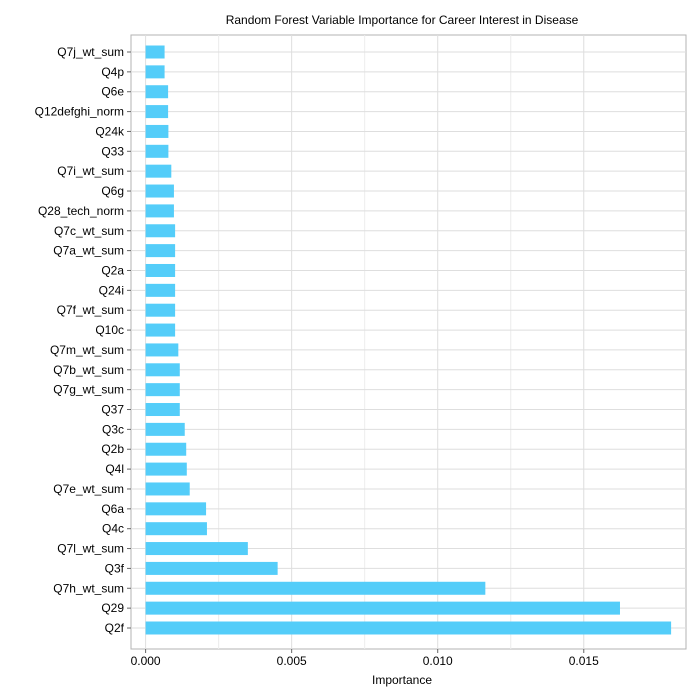 Image resolution: width=700 pixels, height=700 pixels. Describe the element at coordinates (112, 608) in the screenshot. I see `y-tick-label: Q29` at that location.